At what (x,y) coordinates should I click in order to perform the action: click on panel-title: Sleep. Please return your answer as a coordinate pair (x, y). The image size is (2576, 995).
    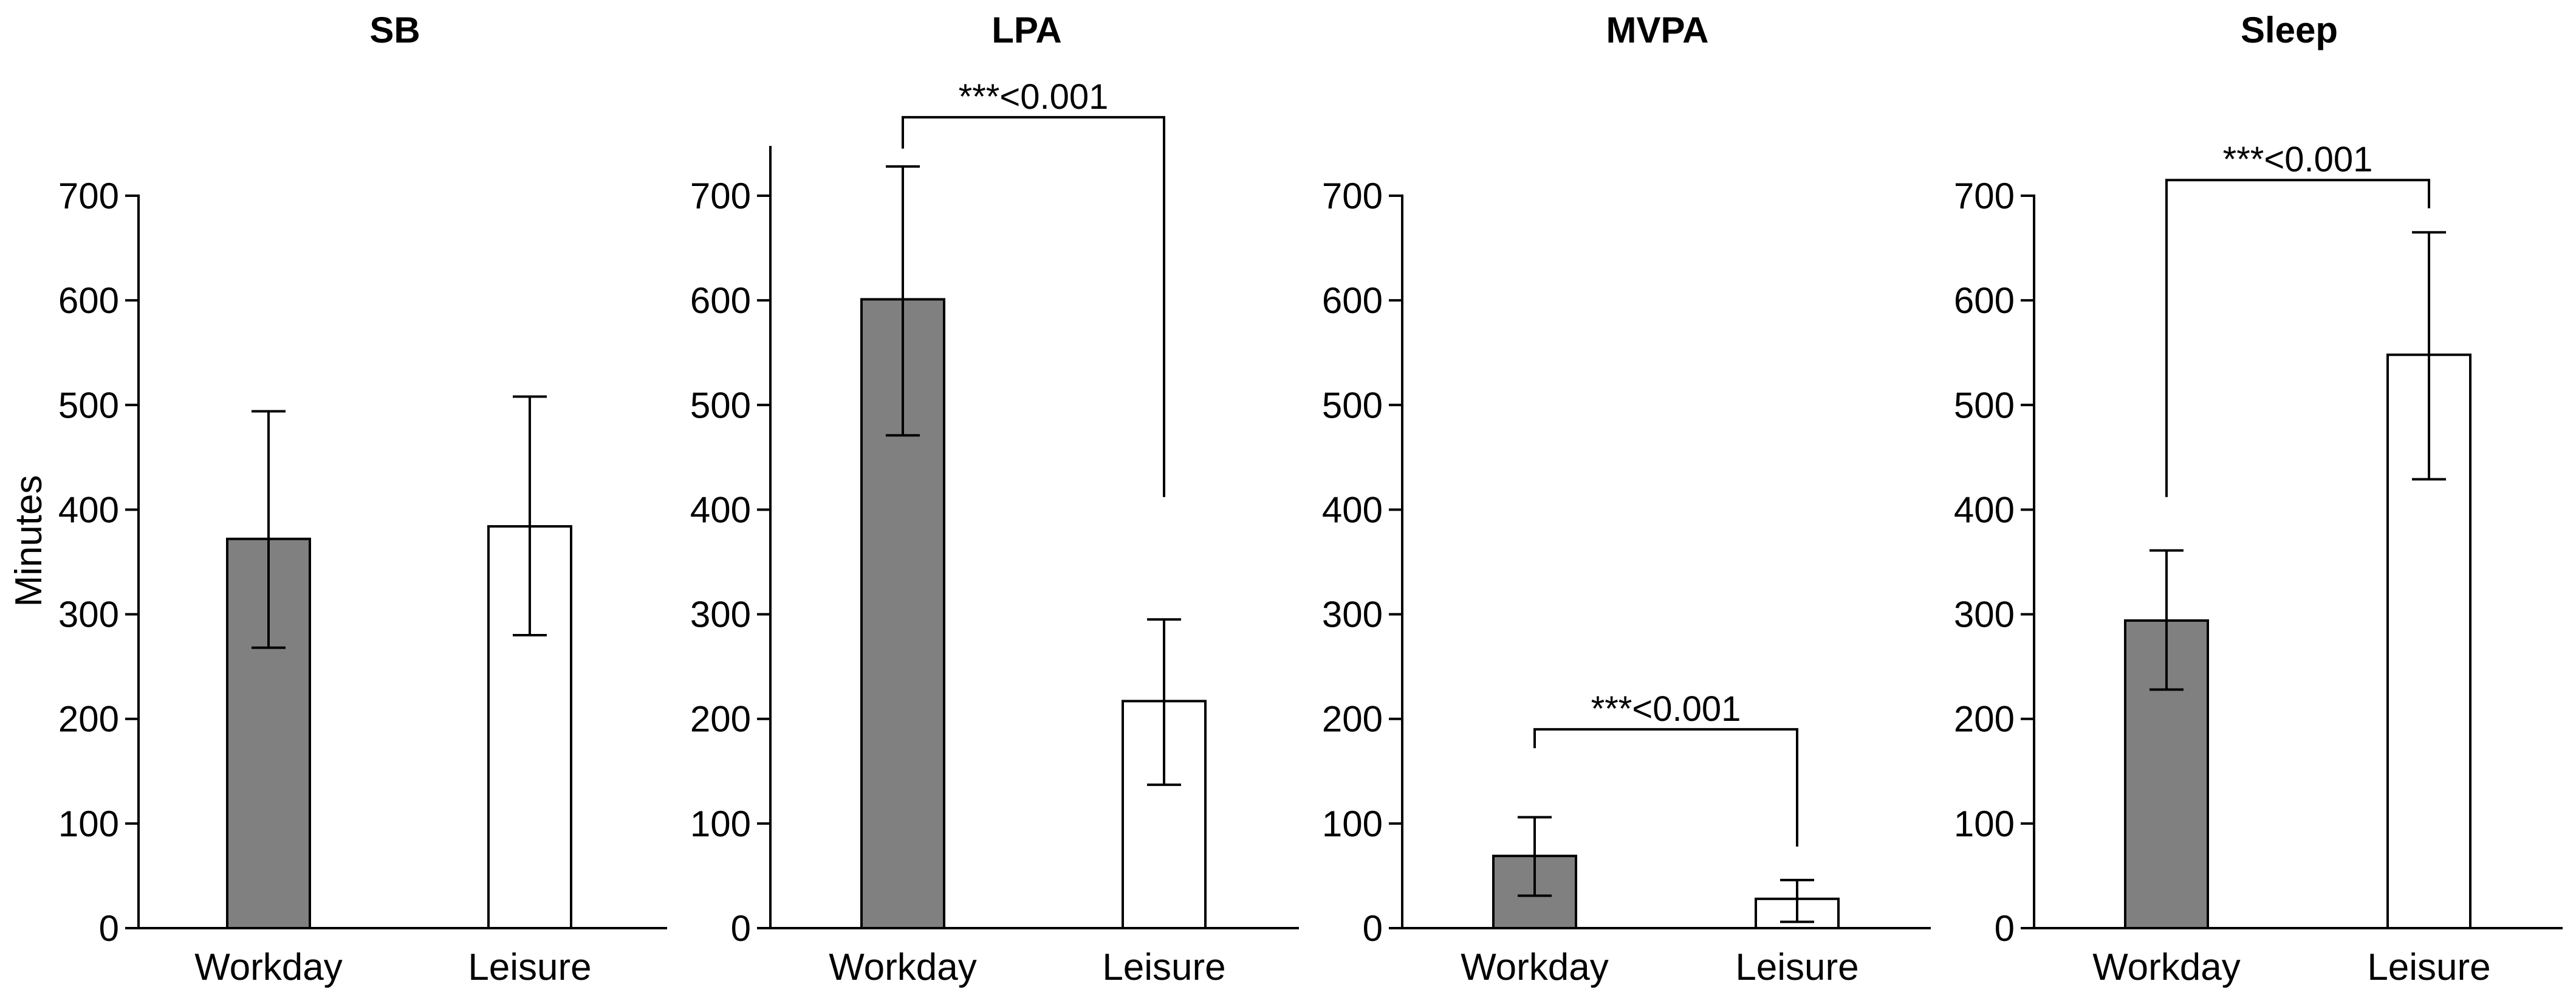
    Looking at the image, I should click on (2289, 30).